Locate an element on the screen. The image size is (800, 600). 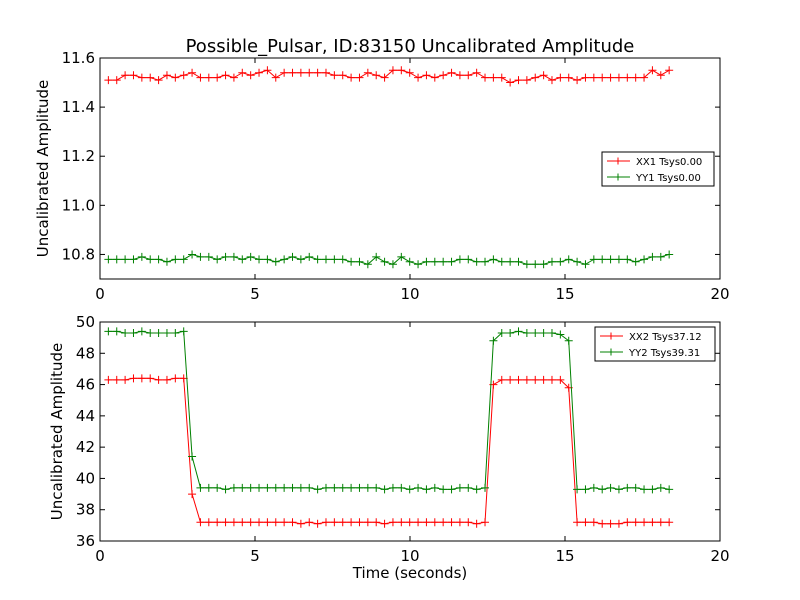
y-tick-label: 42 is located at coordinates (85, 447).